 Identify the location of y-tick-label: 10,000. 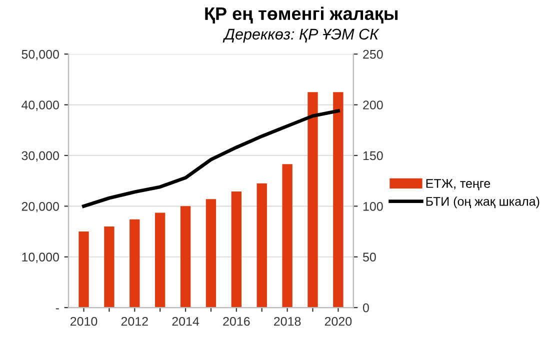
(40, 258).